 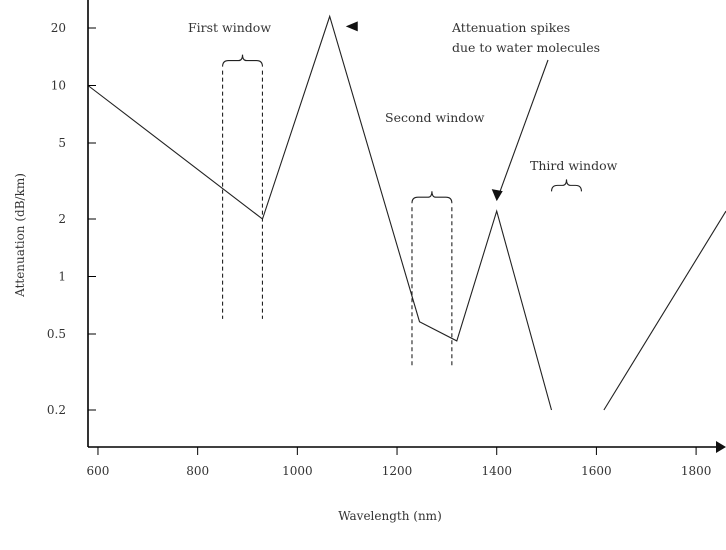 What do you see at coordinates (197, 471) in the screenshot?
I see `x-tick-label-800: 800` at bounding box center [197, 471].